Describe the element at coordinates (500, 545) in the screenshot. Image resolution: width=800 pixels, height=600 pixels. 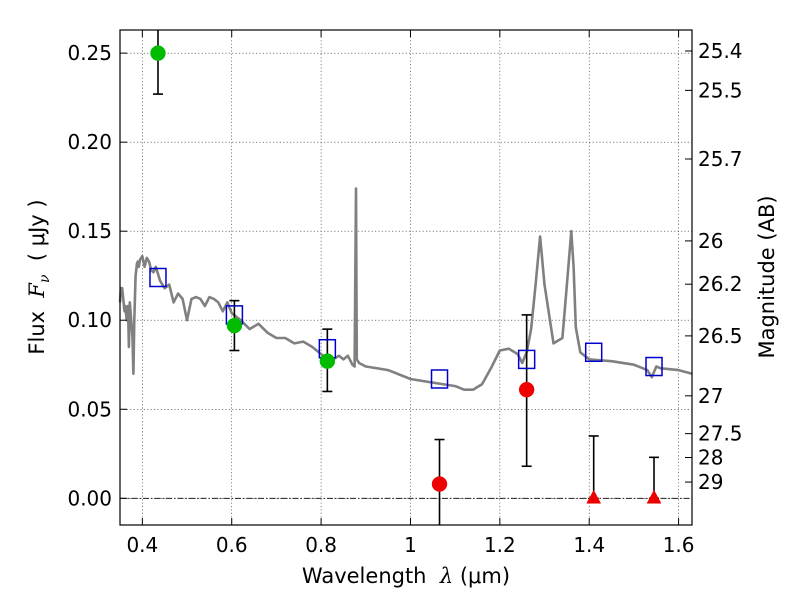
I see `x-tick-label: 1.2` at that location.